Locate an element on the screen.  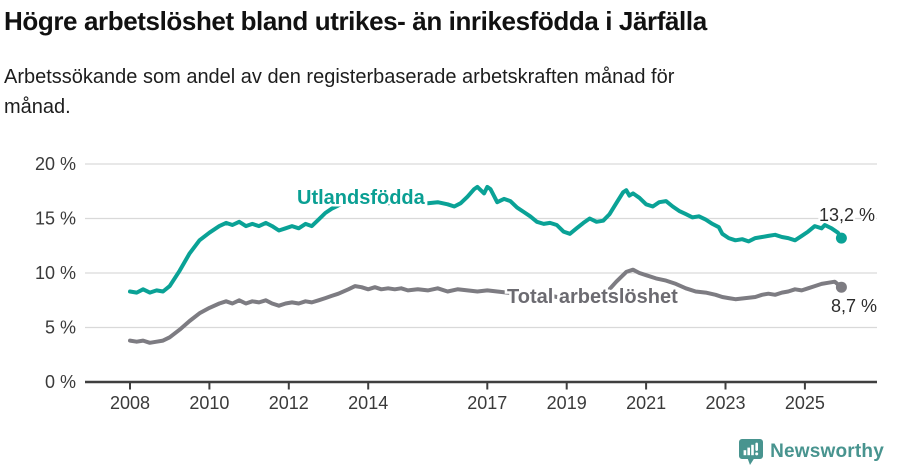
x-tick-label: 2025 is located at coordinates (805, 403).